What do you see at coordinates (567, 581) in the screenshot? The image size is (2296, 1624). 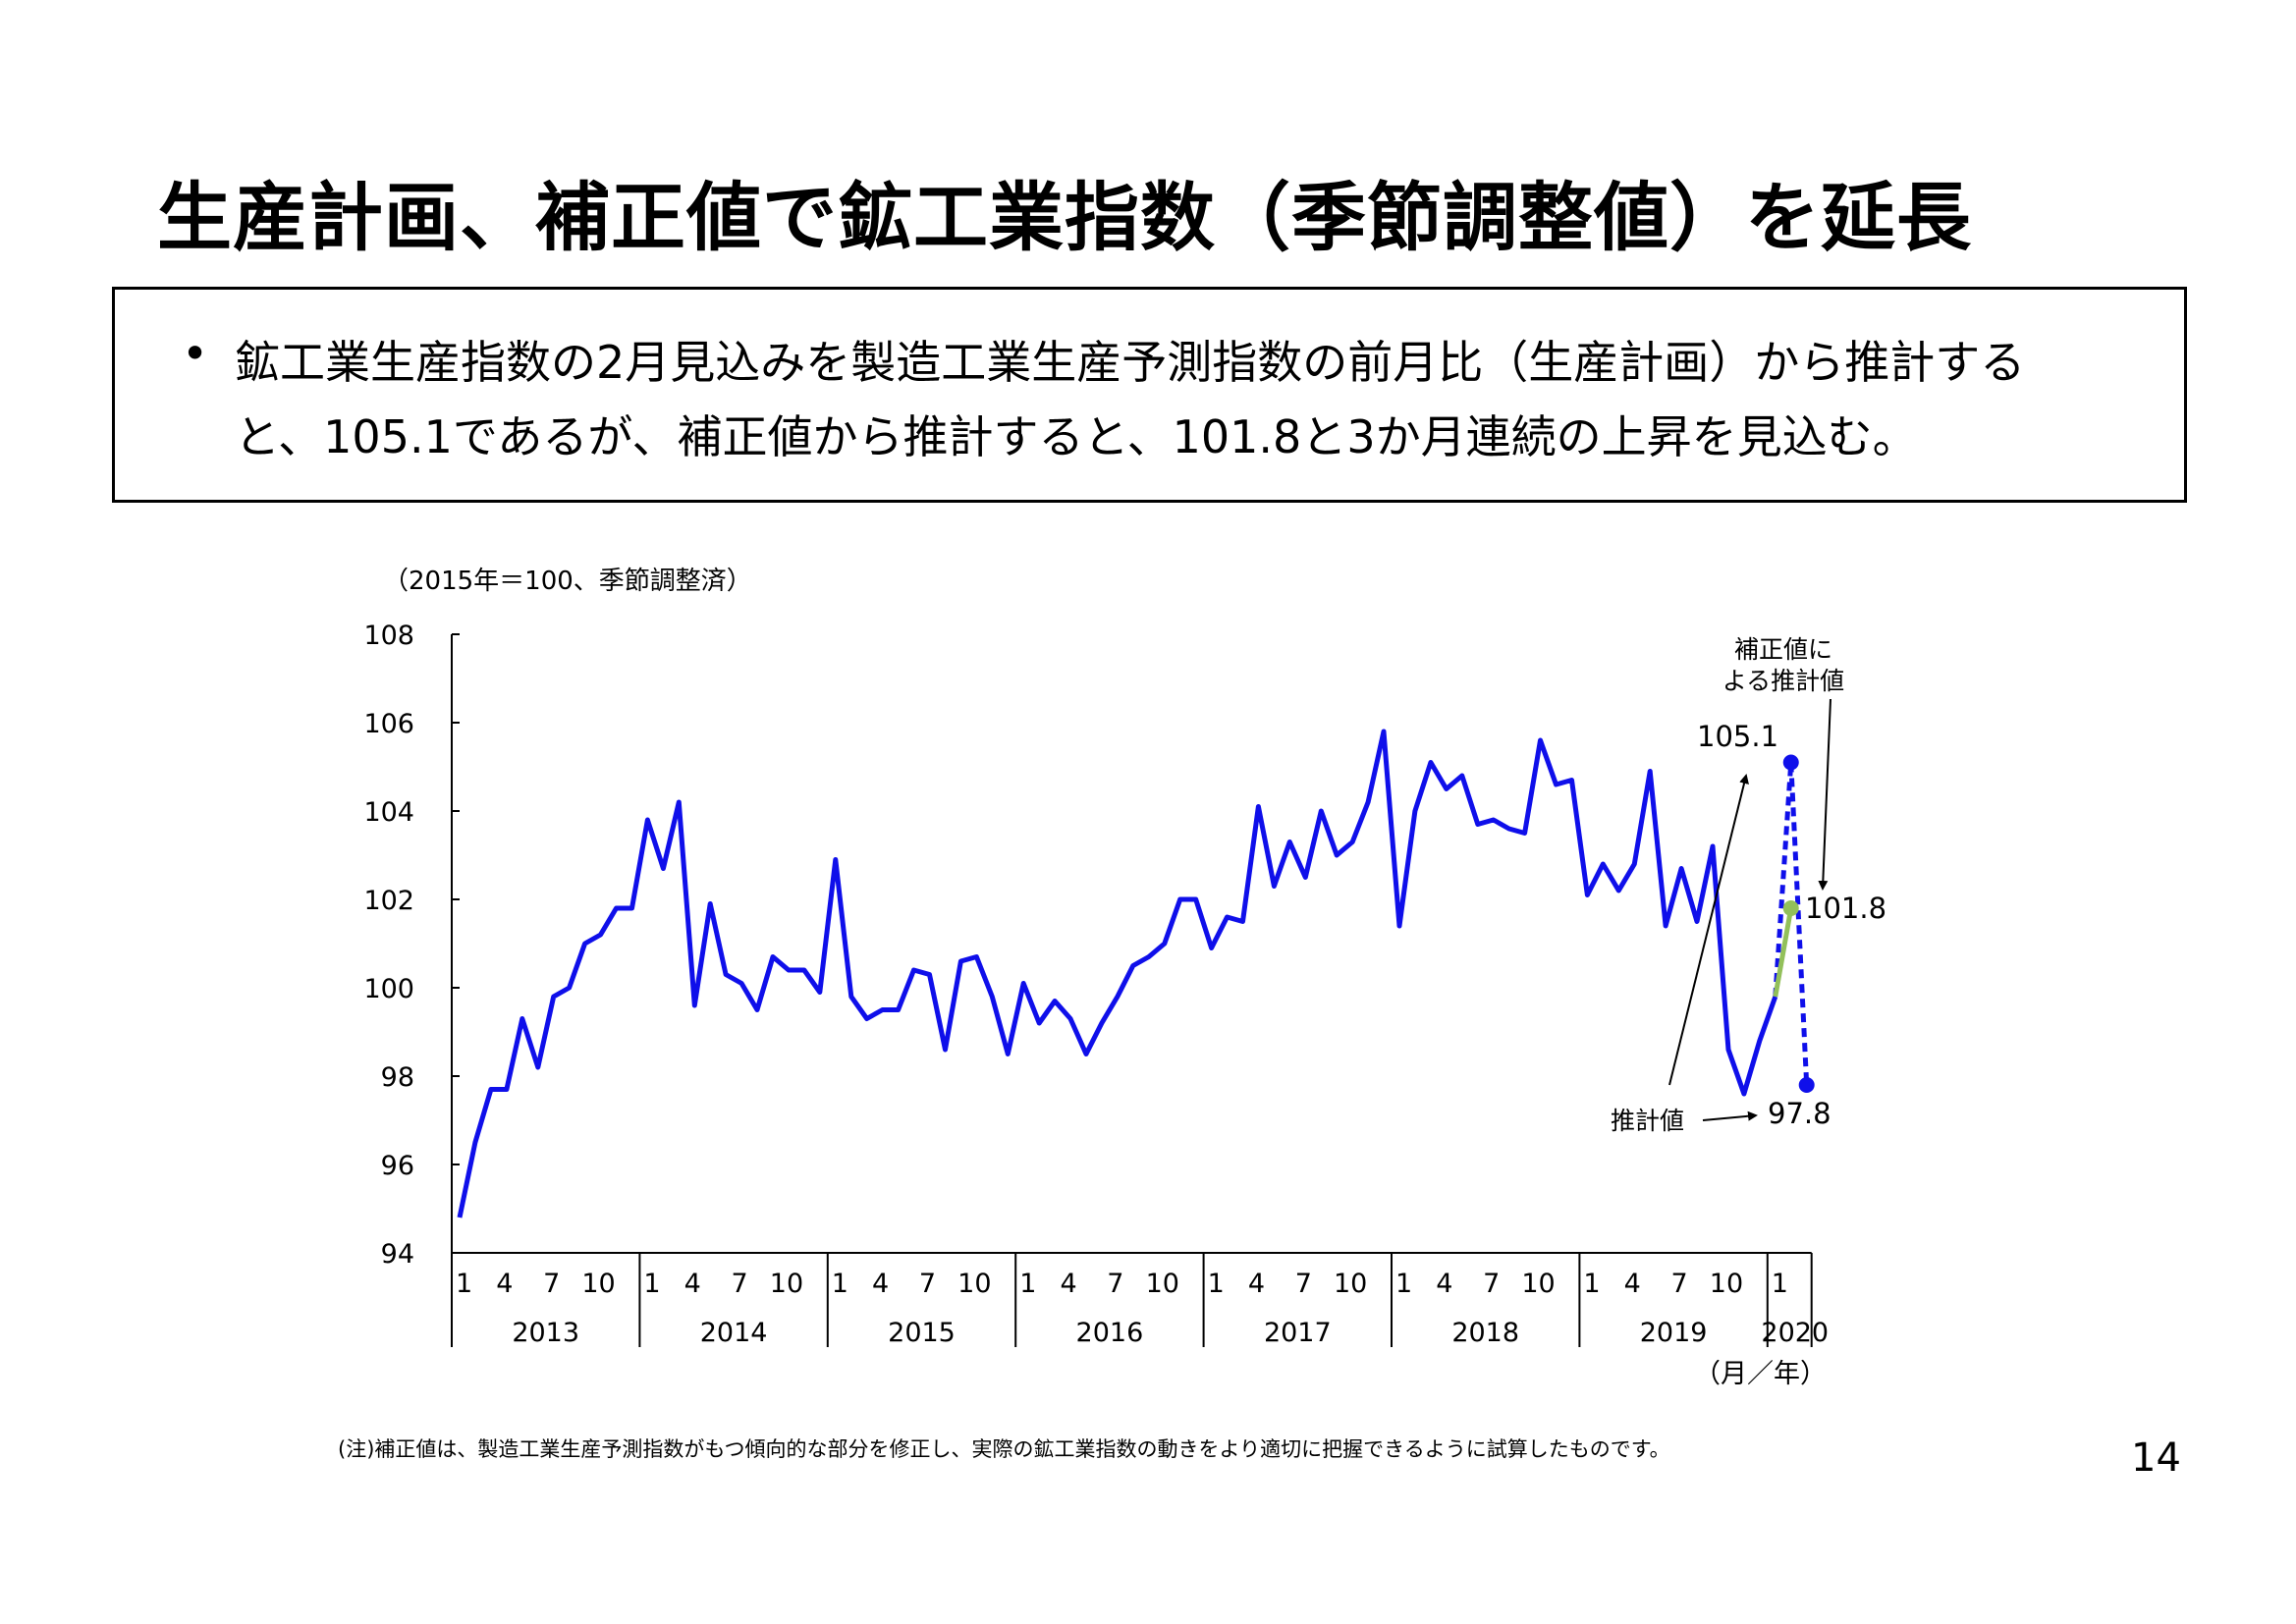 I see `unit-label: （2015年＝100、季節調整済）` at bounding box center [567, 581].